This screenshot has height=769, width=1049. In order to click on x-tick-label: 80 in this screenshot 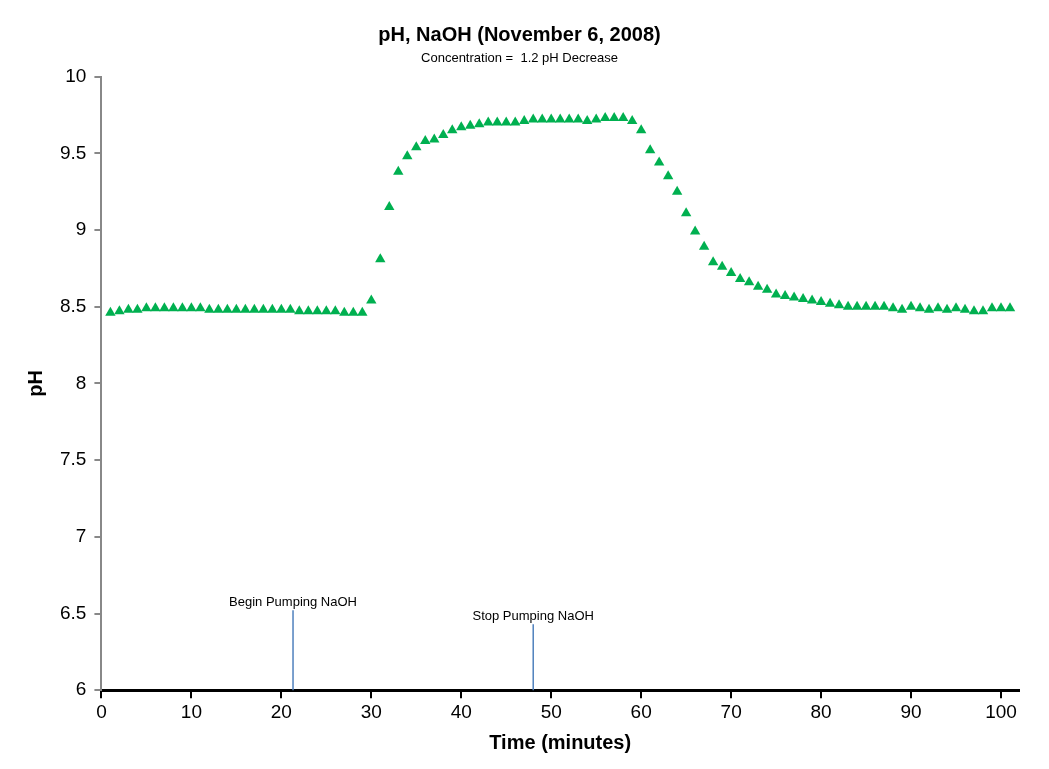, I will do `click(821, 711)`.